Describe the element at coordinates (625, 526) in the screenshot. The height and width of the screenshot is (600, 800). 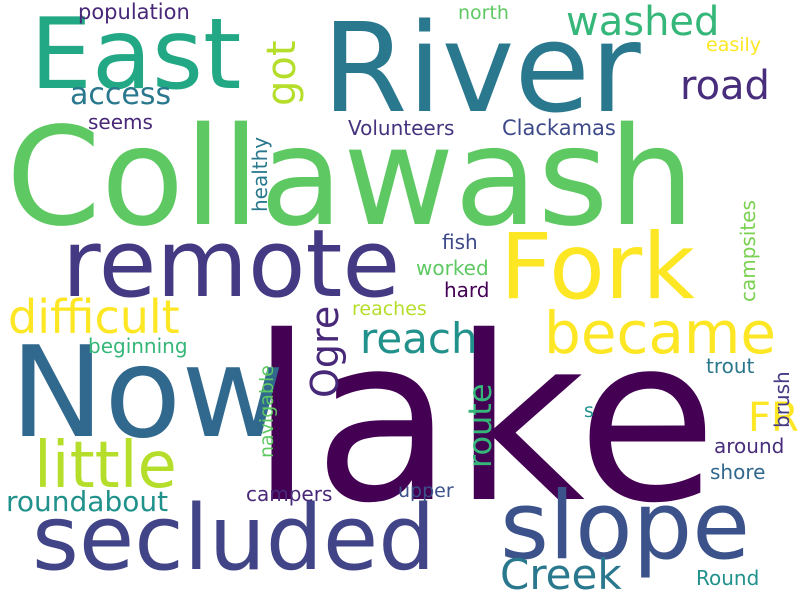
I see `word-slope: slope` at that location.